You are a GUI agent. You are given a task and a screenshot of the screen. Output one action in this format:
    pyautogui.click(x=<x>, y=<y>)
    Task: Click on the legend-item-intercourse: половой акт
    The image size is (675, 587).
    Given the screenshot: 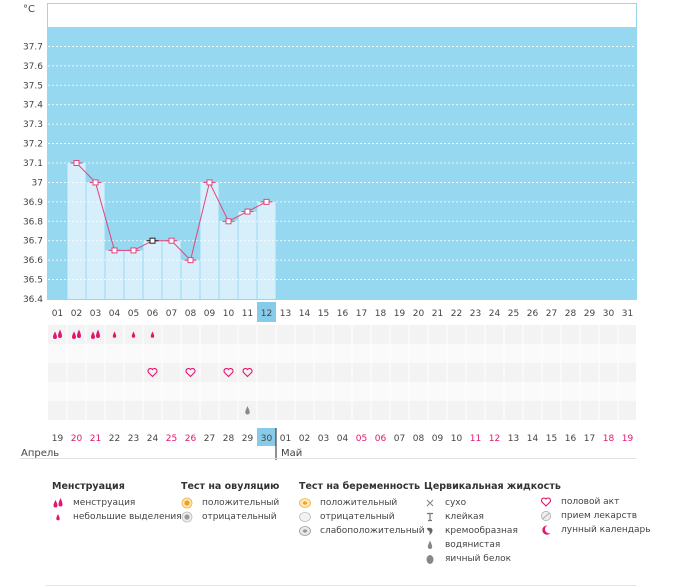 What is the action you would take?
    pyautogui.click(x=595, y=502)
    